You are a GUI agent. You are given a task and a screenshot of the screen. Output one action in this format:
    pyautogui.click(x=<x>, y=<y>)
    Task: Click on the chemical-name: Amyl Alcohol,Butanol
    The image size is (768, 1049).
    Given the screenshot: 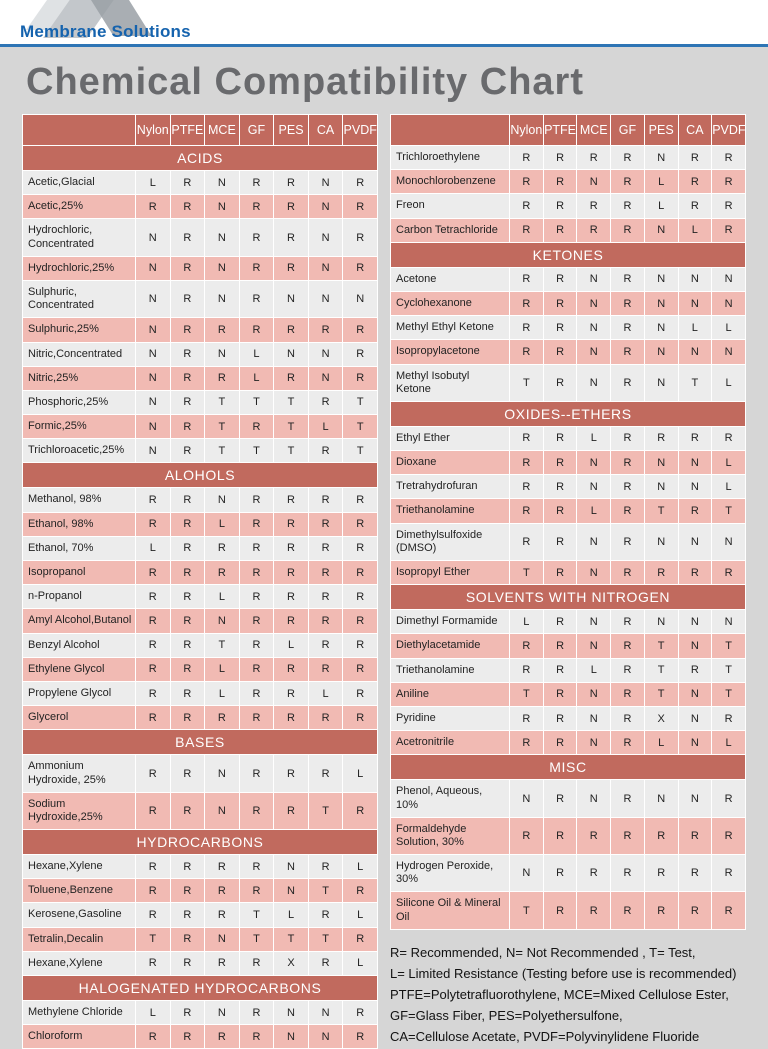 What is the action you would take?
    pyautogui.click(x=79, y=621)
    